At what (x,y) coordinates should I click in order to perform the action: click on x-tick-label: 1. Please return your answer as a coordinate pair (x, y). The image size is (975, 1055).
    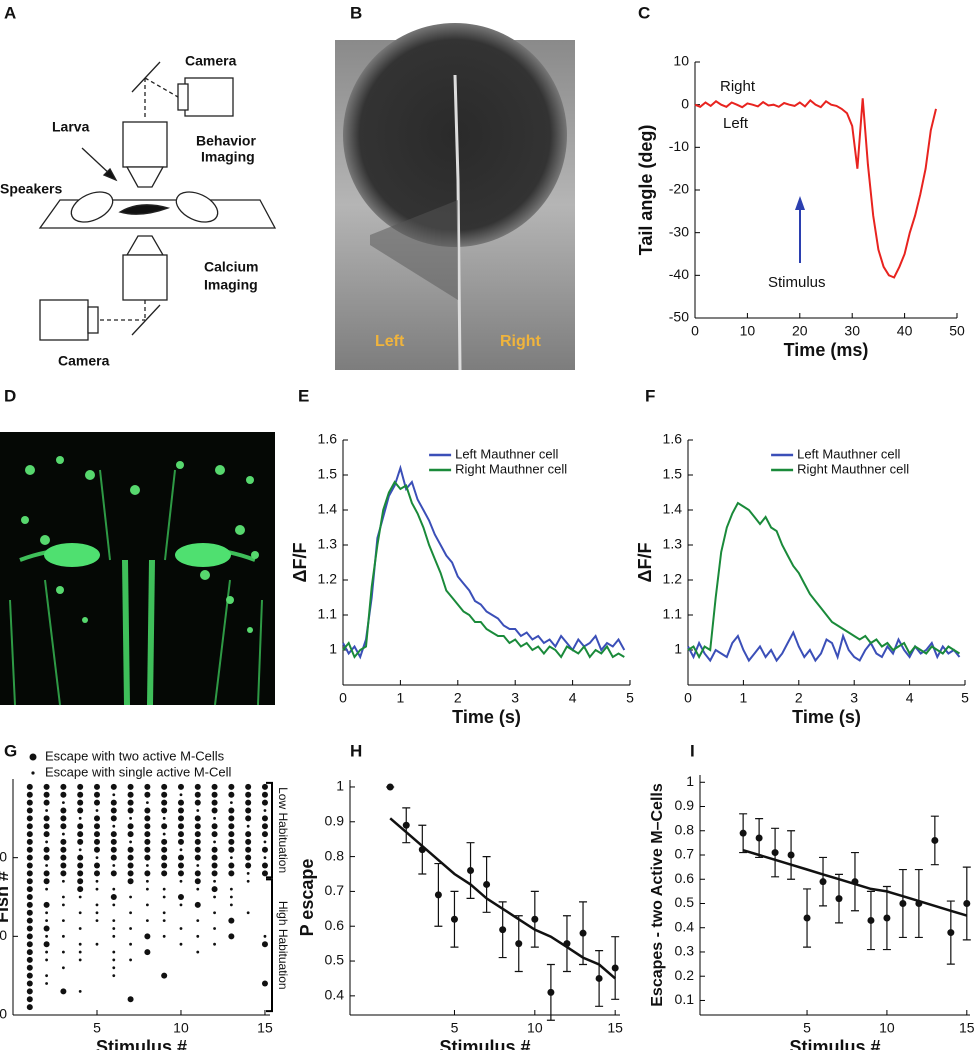
    Looking at the image, I should click on (744, 698).